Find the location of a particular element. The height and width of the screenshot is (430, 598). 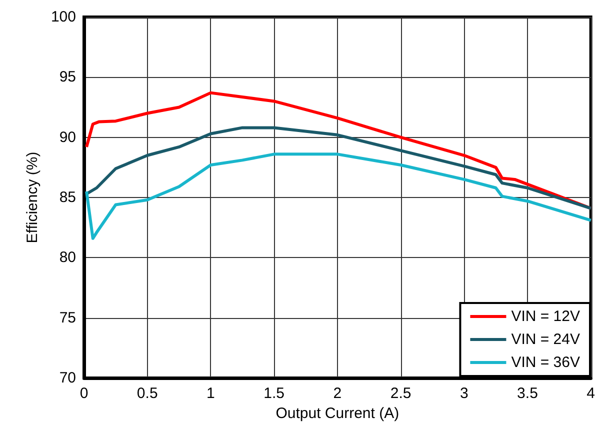

x-tick-label: 0.5 is located at coordinates (147, 393).